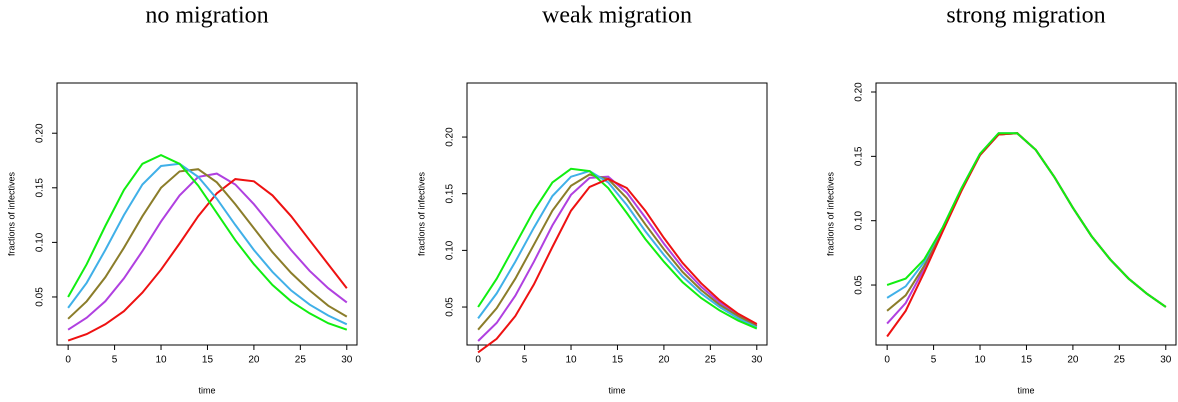 This screenshot has width=1178, height=402. I want to click on chart-title: weak migration, so click(617, 16).